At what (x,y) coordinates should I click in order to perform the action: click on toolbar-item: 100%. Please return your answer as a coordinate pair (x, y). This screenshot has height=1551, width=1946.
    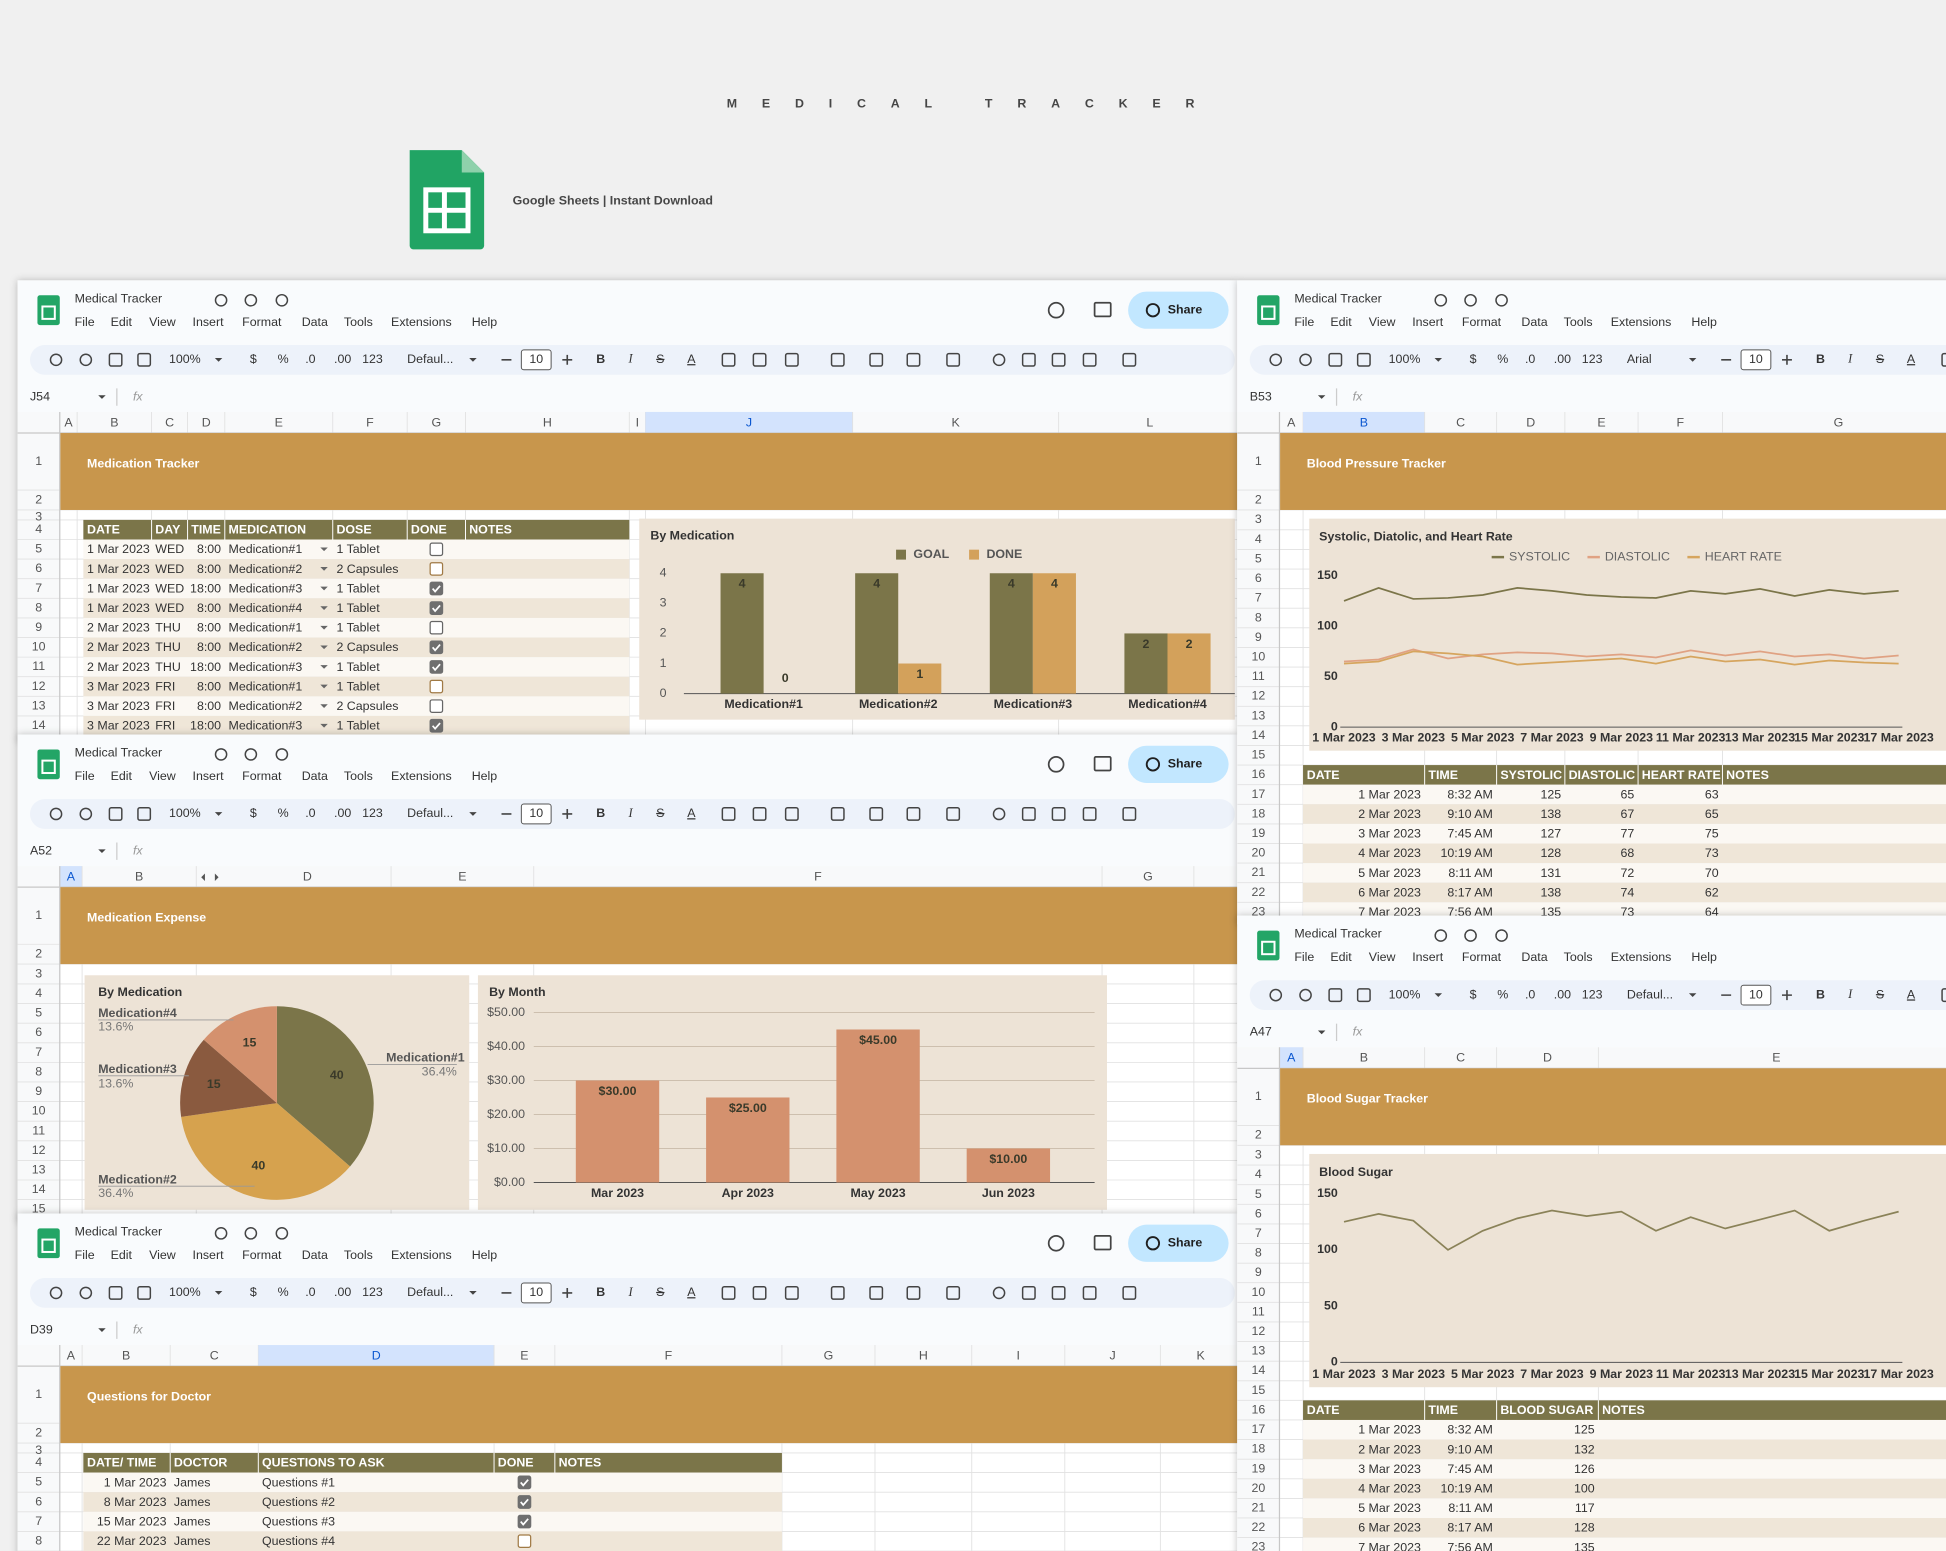
    Looking at the image, I should click on (1405, 359).